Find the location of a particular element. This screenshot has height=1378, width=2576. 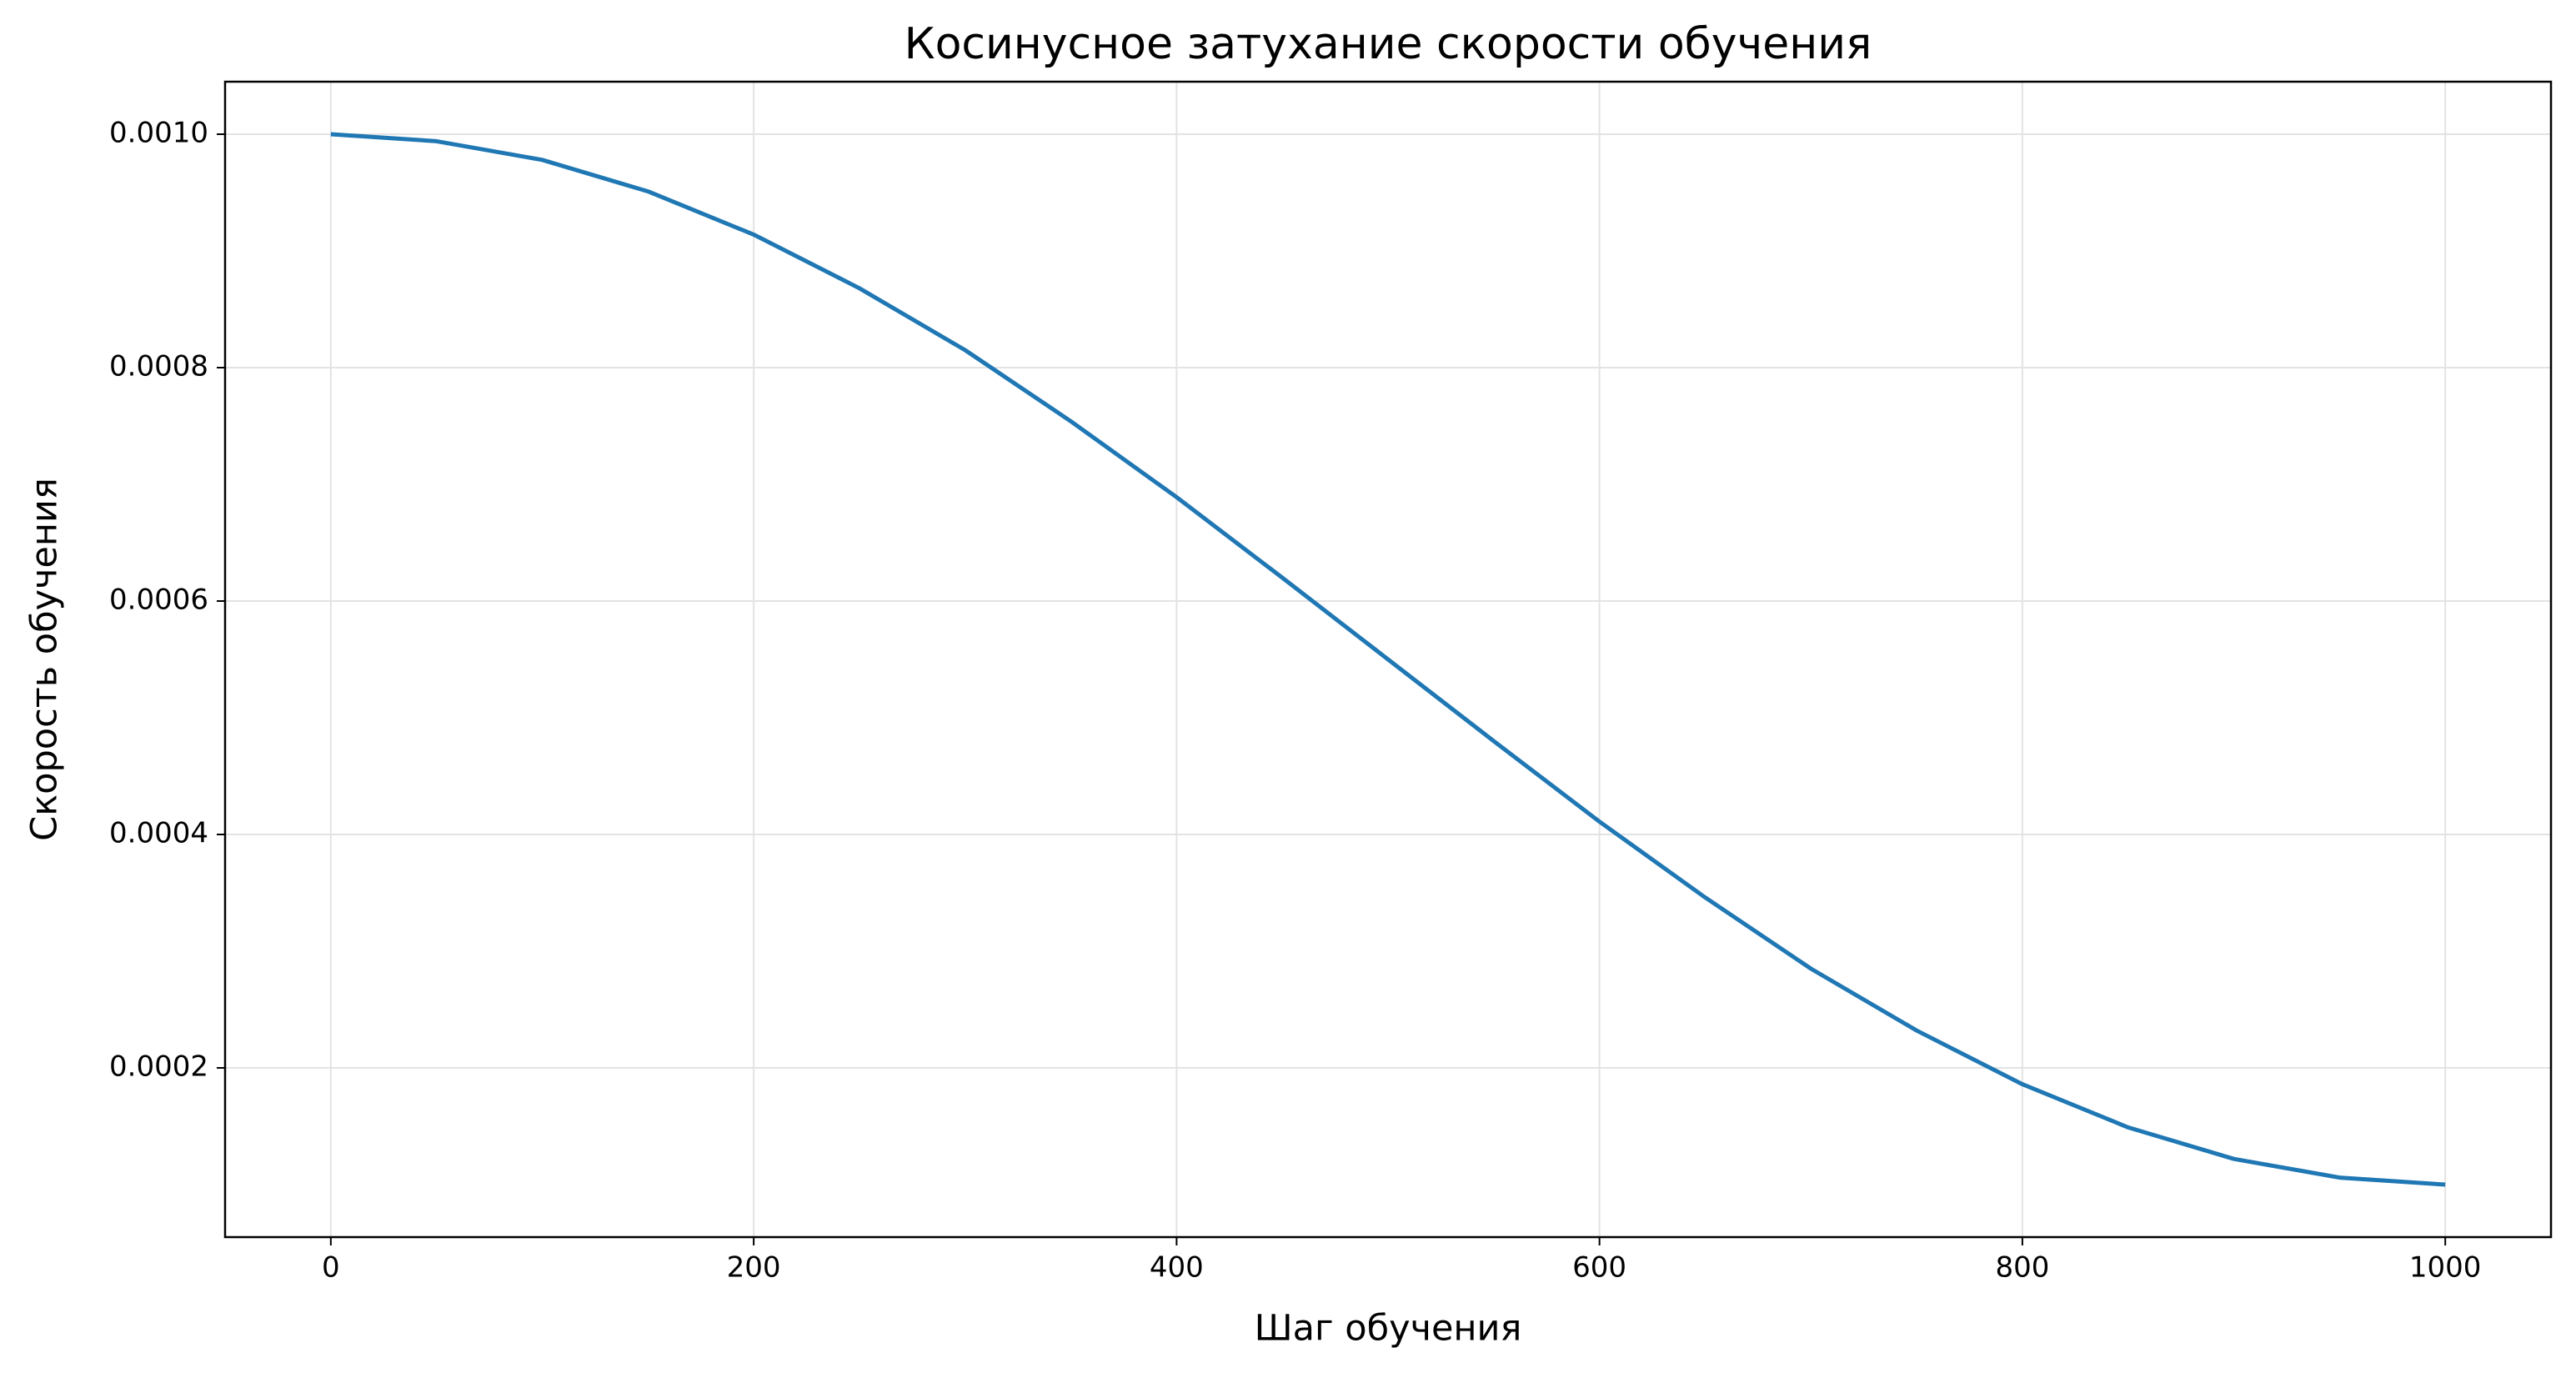

x-tick-label: 0 is located at coordinates (331, 1268).